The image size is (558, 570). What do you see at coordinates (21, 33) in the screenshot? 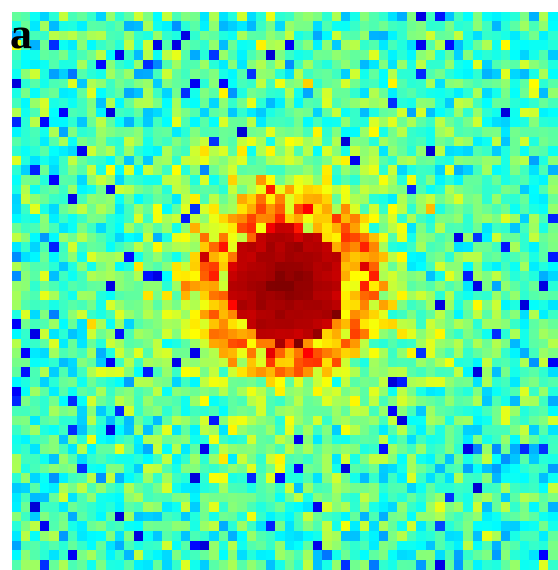
I see `panel-label: a` at bounding box center [21, 33].